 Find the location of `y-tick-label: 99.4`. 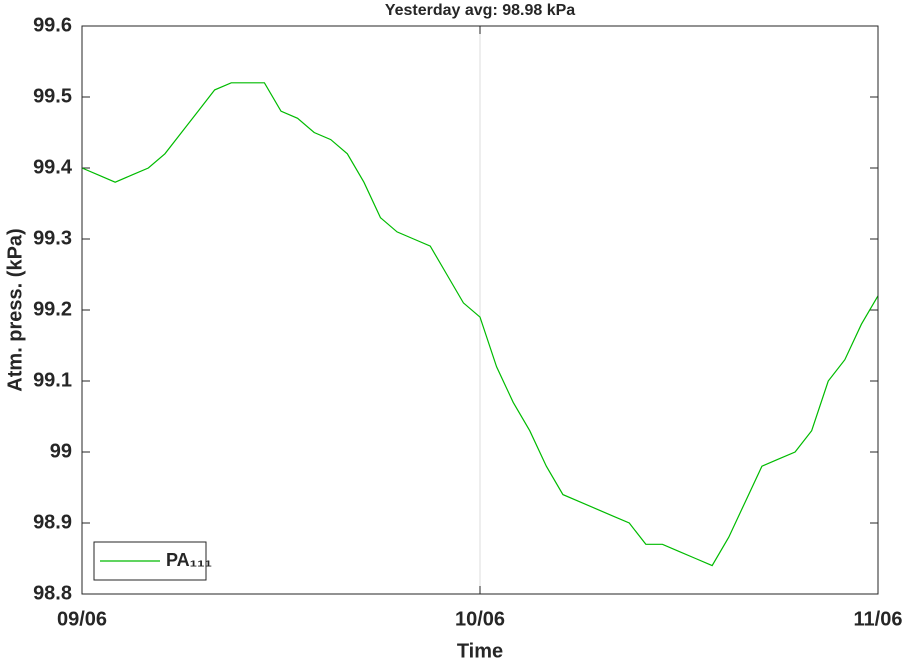

y-tick-label: 99.4 is located at coordinates (53, 167).